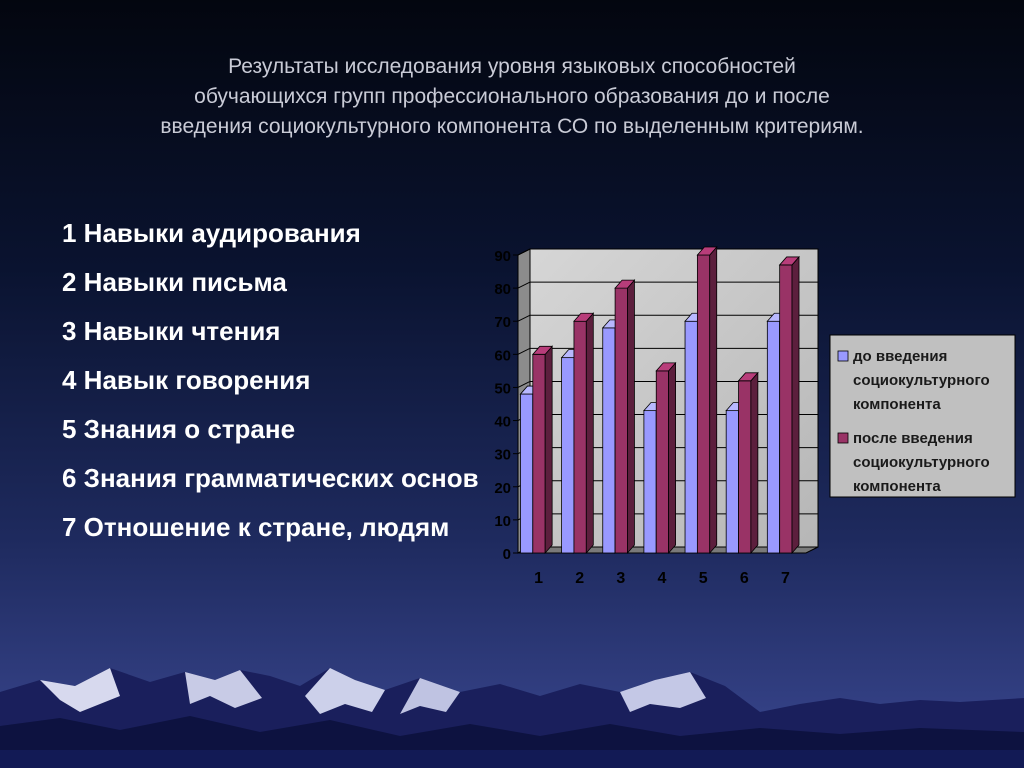 The image size is (1024, 768). Describe the element at coordinates (502, 488) in the screenshot. I see `y-tick-label: 20` at that location.